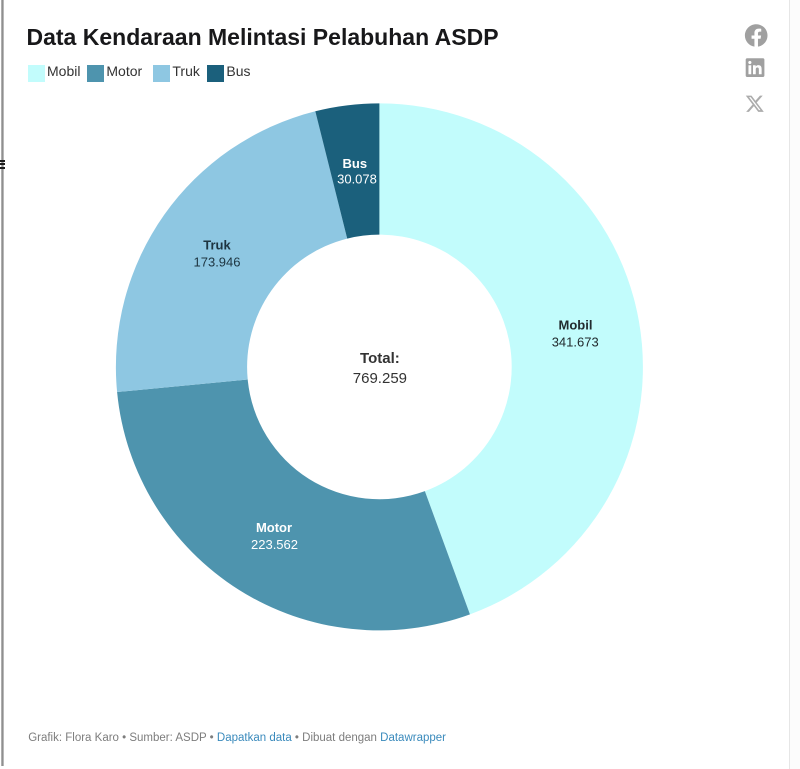 This screenshot has width=800, height=769. I want to click on svg-text: 341.673, so click(575, 341).